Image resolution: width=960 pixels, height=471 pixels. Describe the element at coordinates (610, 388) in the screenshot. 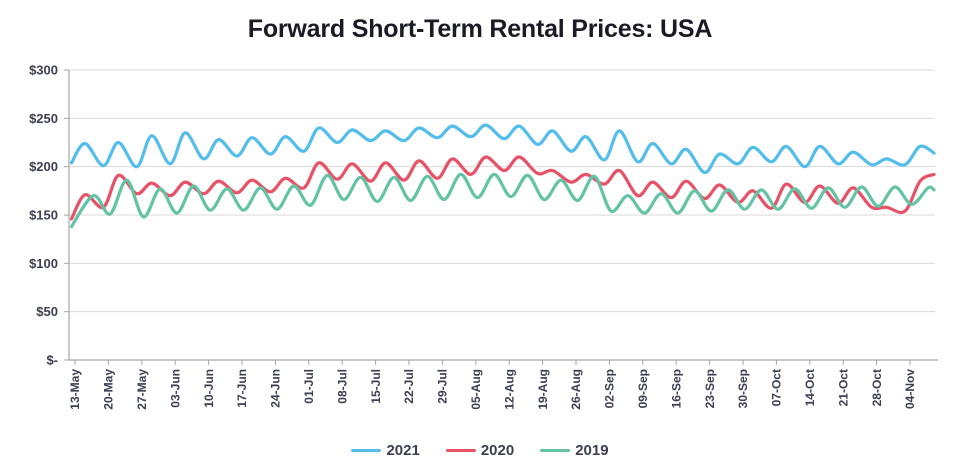

I see `x-tick-label: 02-Sep` at that location.